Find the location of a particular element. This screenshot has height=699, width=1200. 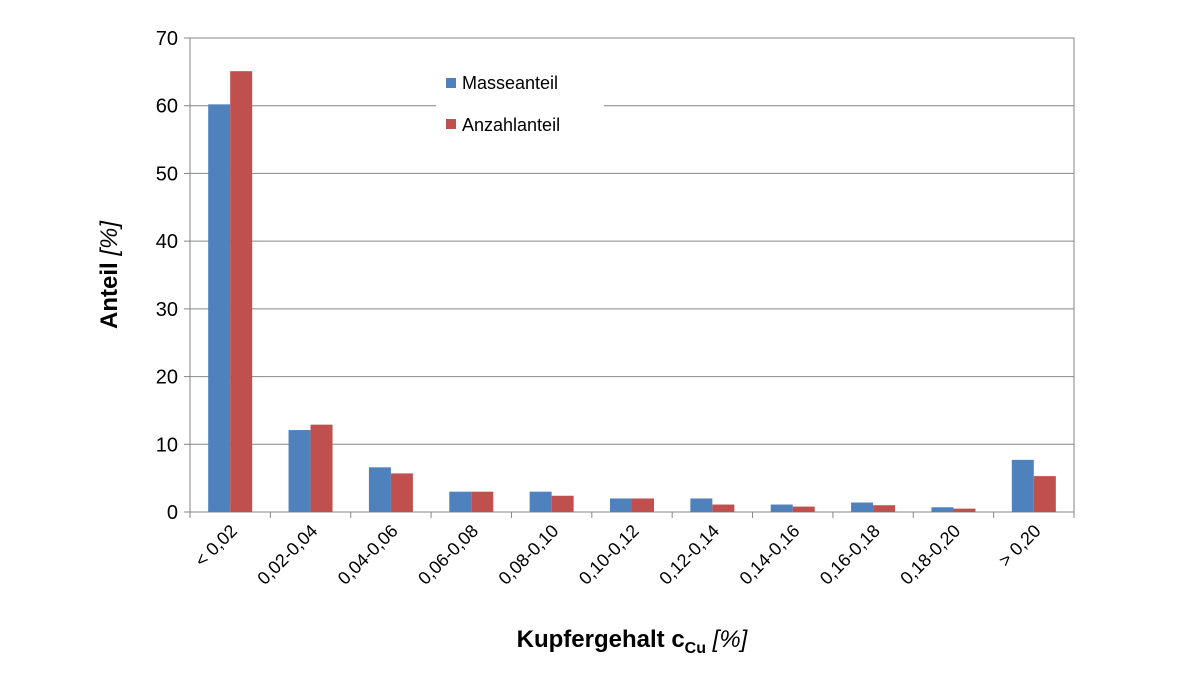

x-tick-label: 0,06-0,08 is located at coordinates (448, 555).